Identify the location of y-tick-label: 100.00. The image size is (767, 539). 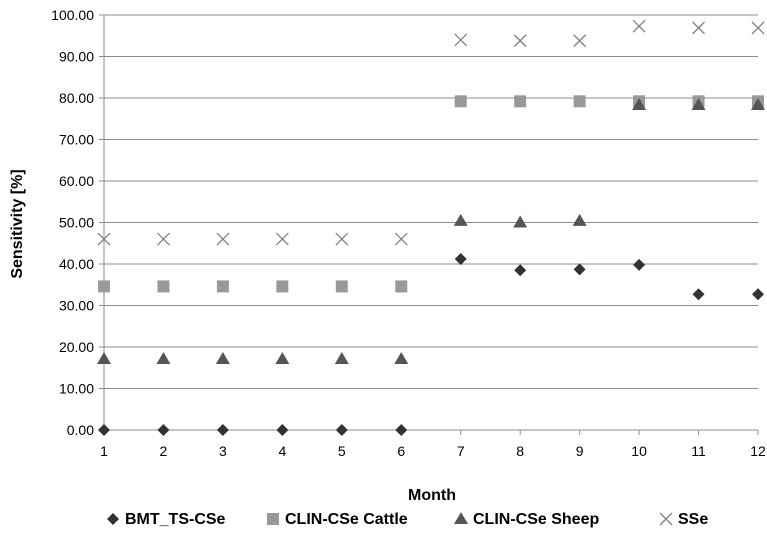
(72, 15).